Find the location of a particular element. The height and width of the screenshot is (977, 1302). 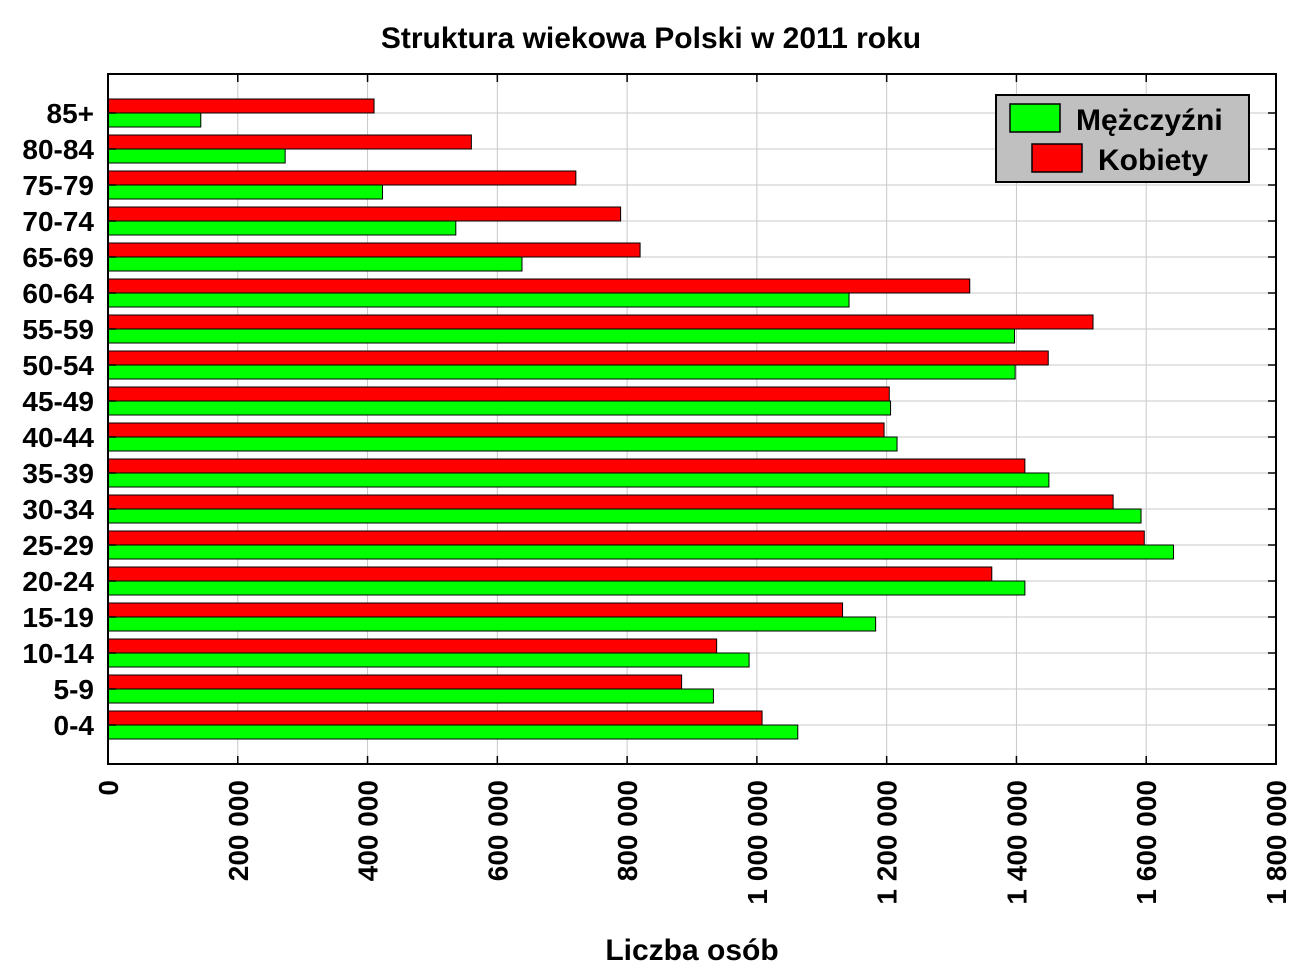

bar-women-85+ is located at coordinates (241, 106).